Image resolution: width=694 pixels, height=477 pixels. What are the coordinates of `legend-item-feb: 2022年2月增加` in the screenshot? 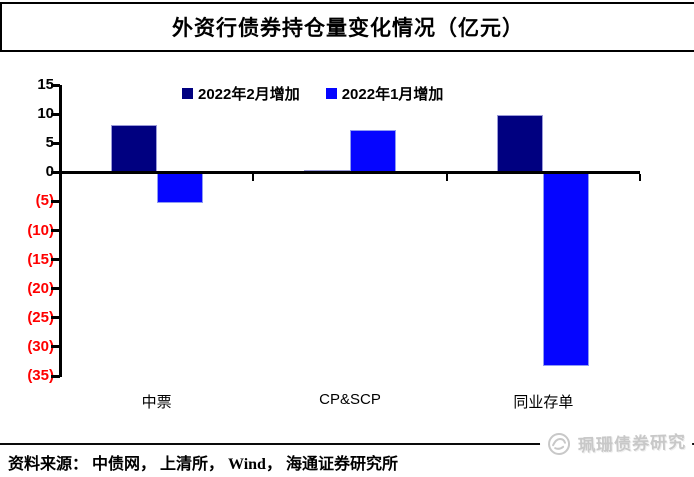 It's located at (241, 93).